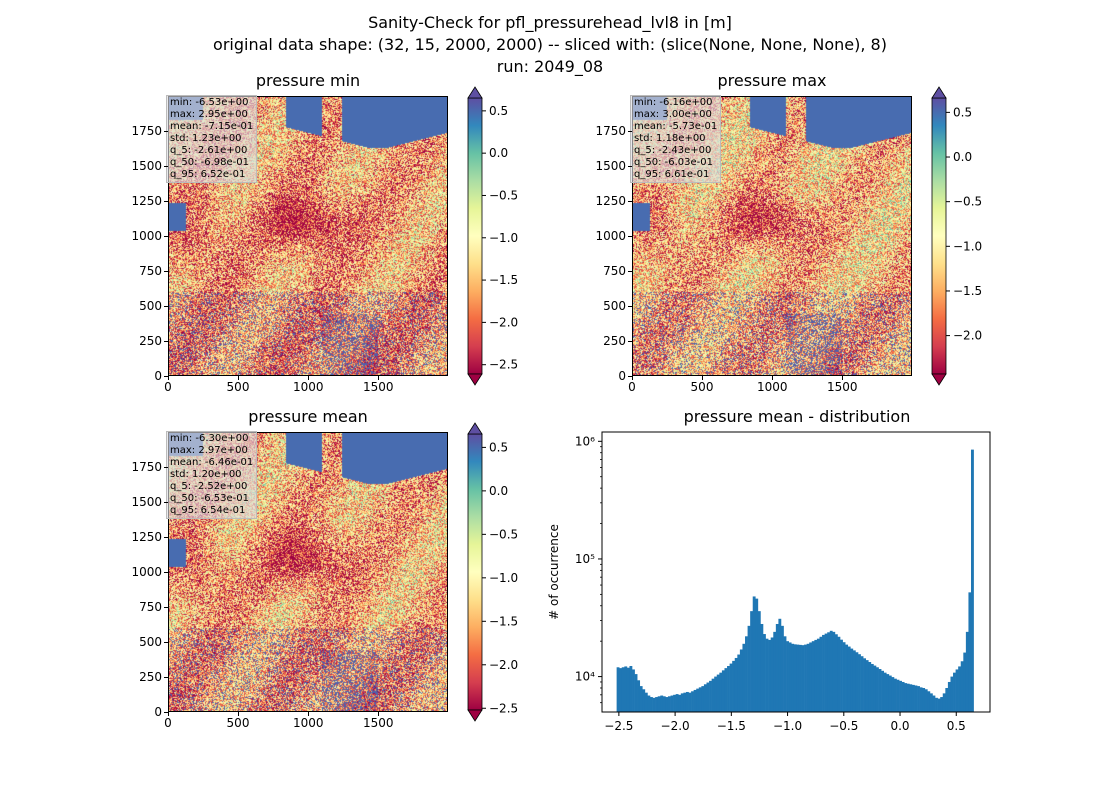 The width and height of the screenshot is (1100, 800). Describe the element at coordinates (772, 80) in the screenshot. I see `panel-title-max: pressure max` at that location.